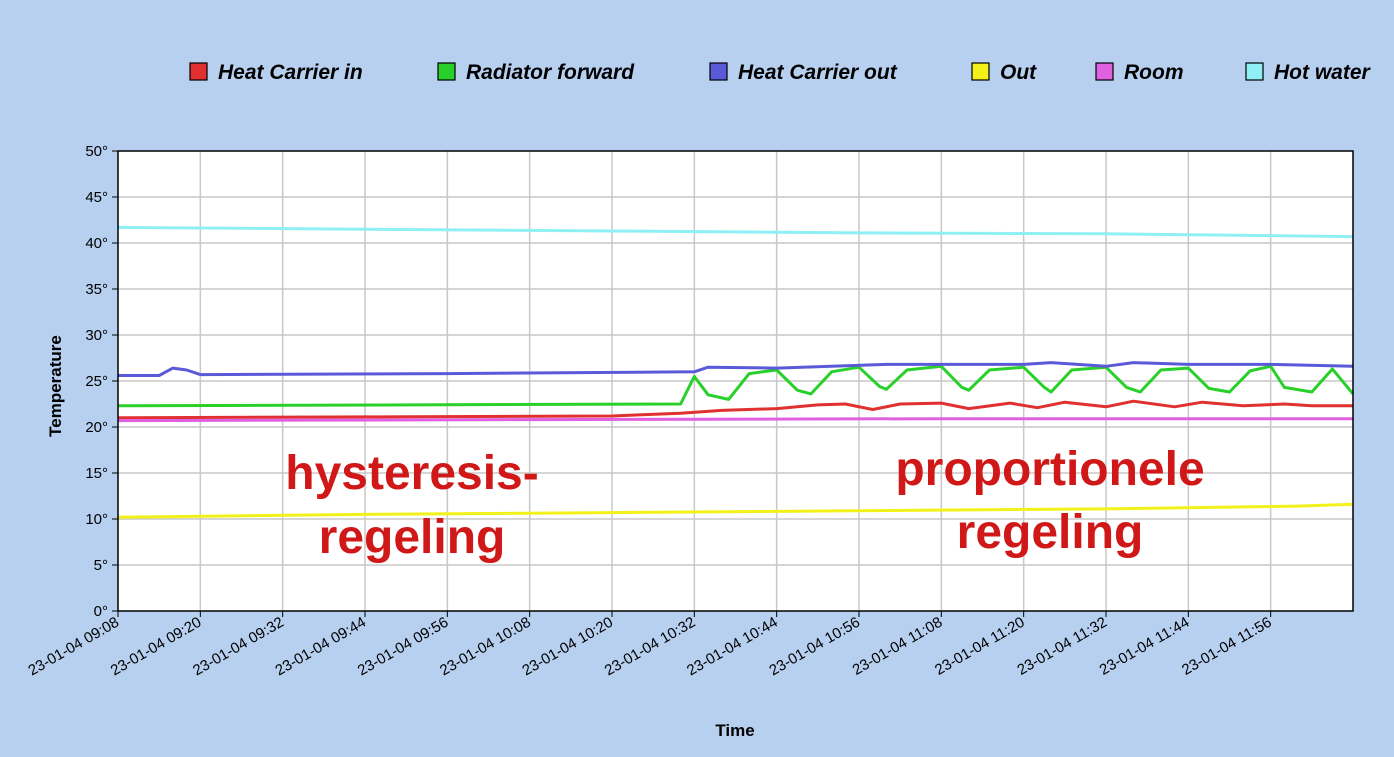 This screenshot has height=757, width=1394. I want to click on legend-label: Heat Carrier out, so click(818, 72).